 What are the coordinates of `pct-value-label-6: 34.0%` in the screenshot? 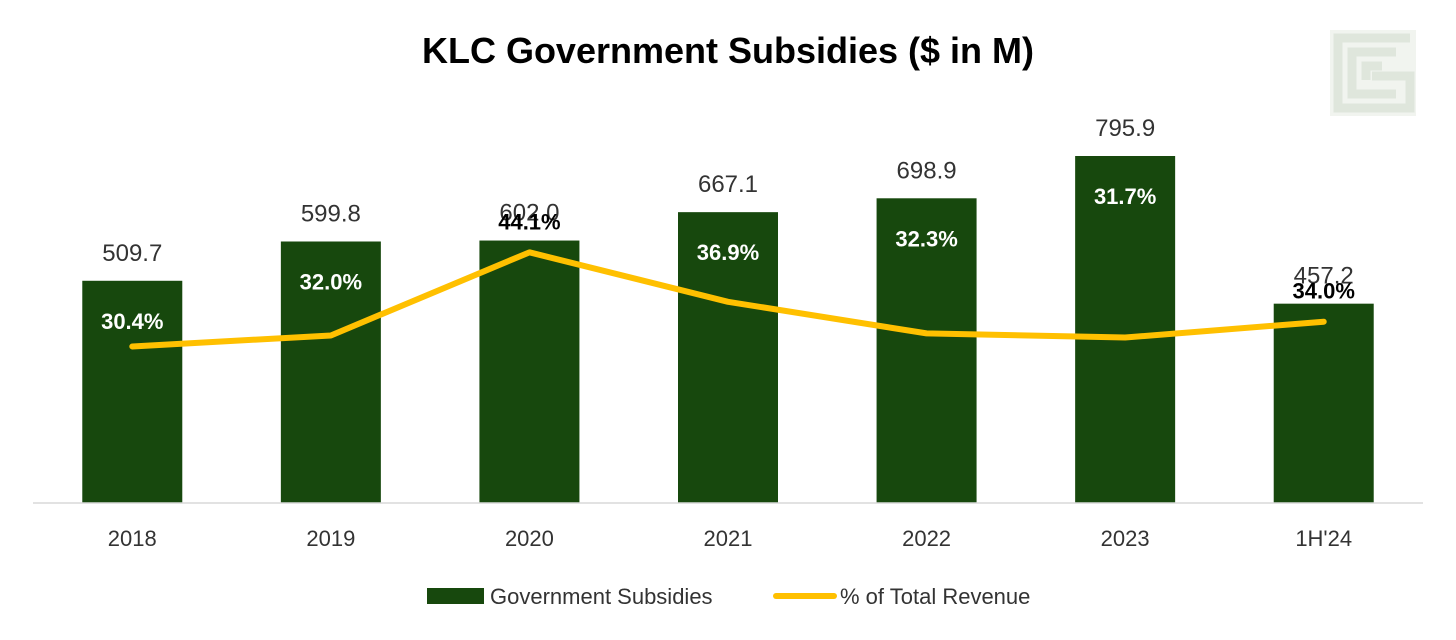 It's located at (1324, 291).